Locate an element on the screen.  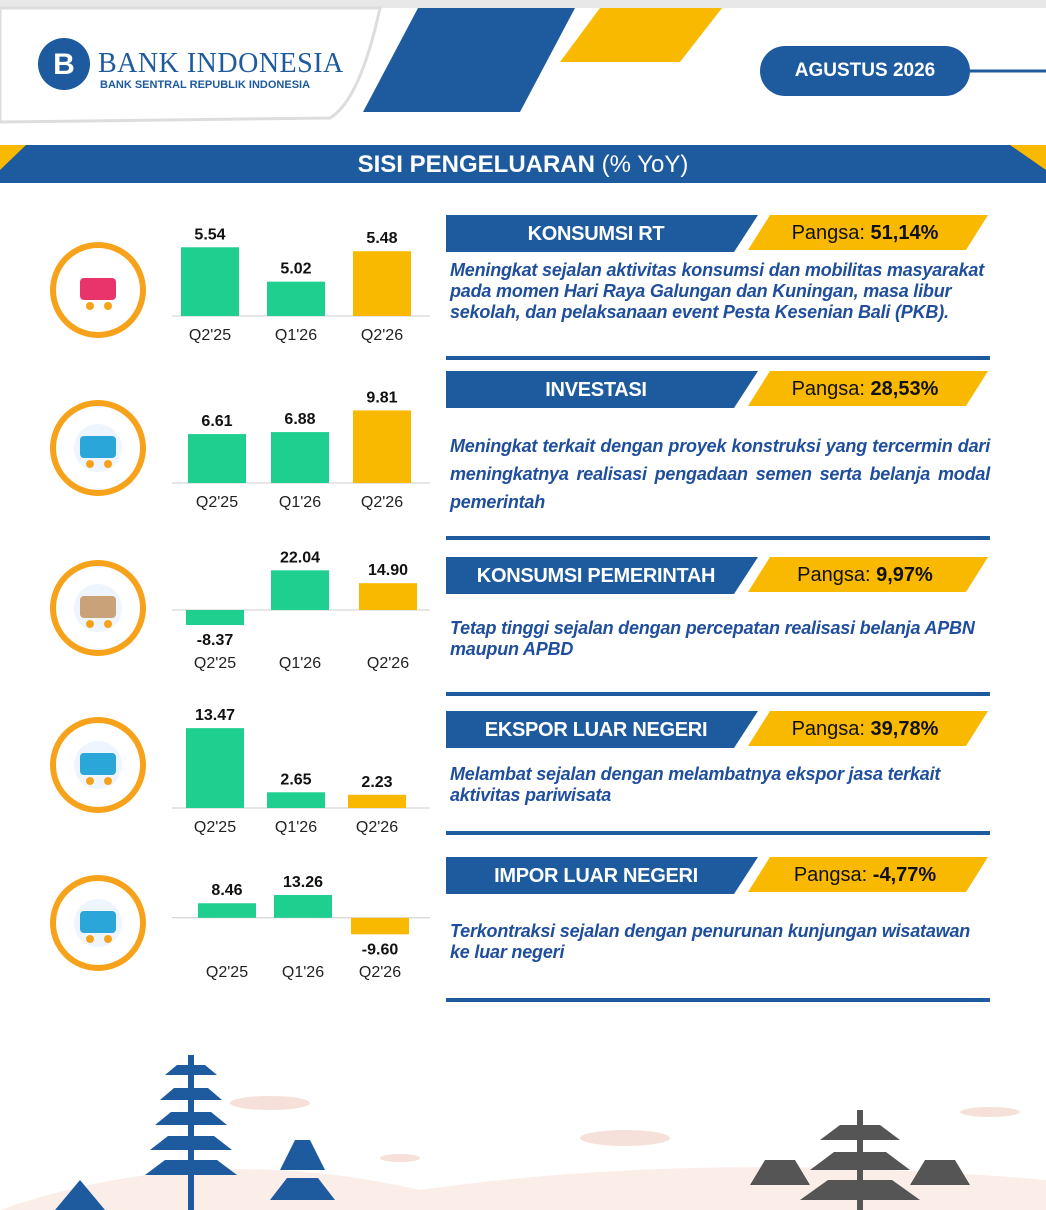
share-value: -4,77% is located at coordinates (904, 875).